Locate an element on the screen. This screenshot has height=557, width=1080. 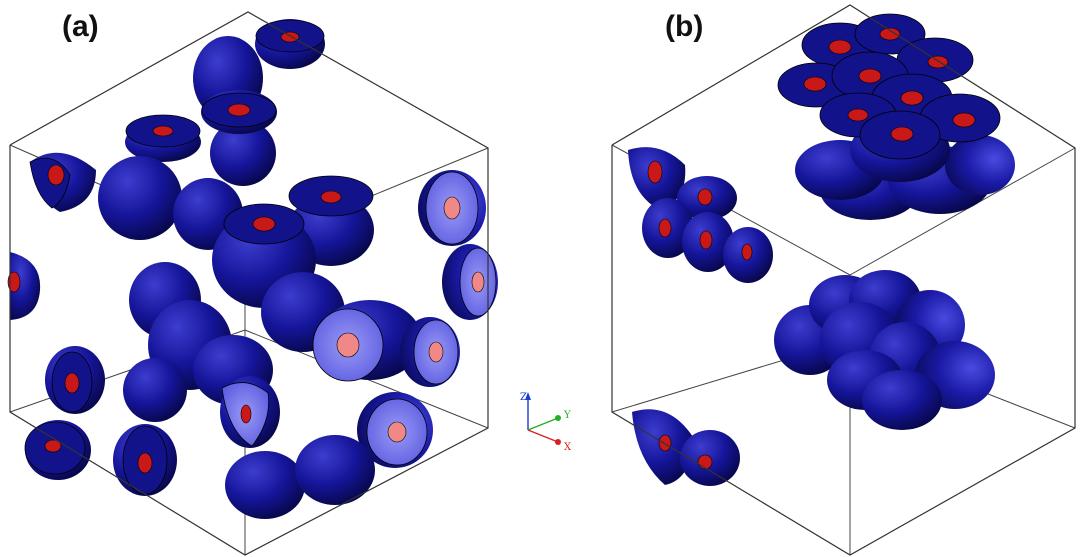
panel-b-top-cluster is located at coordinates (896, 116).